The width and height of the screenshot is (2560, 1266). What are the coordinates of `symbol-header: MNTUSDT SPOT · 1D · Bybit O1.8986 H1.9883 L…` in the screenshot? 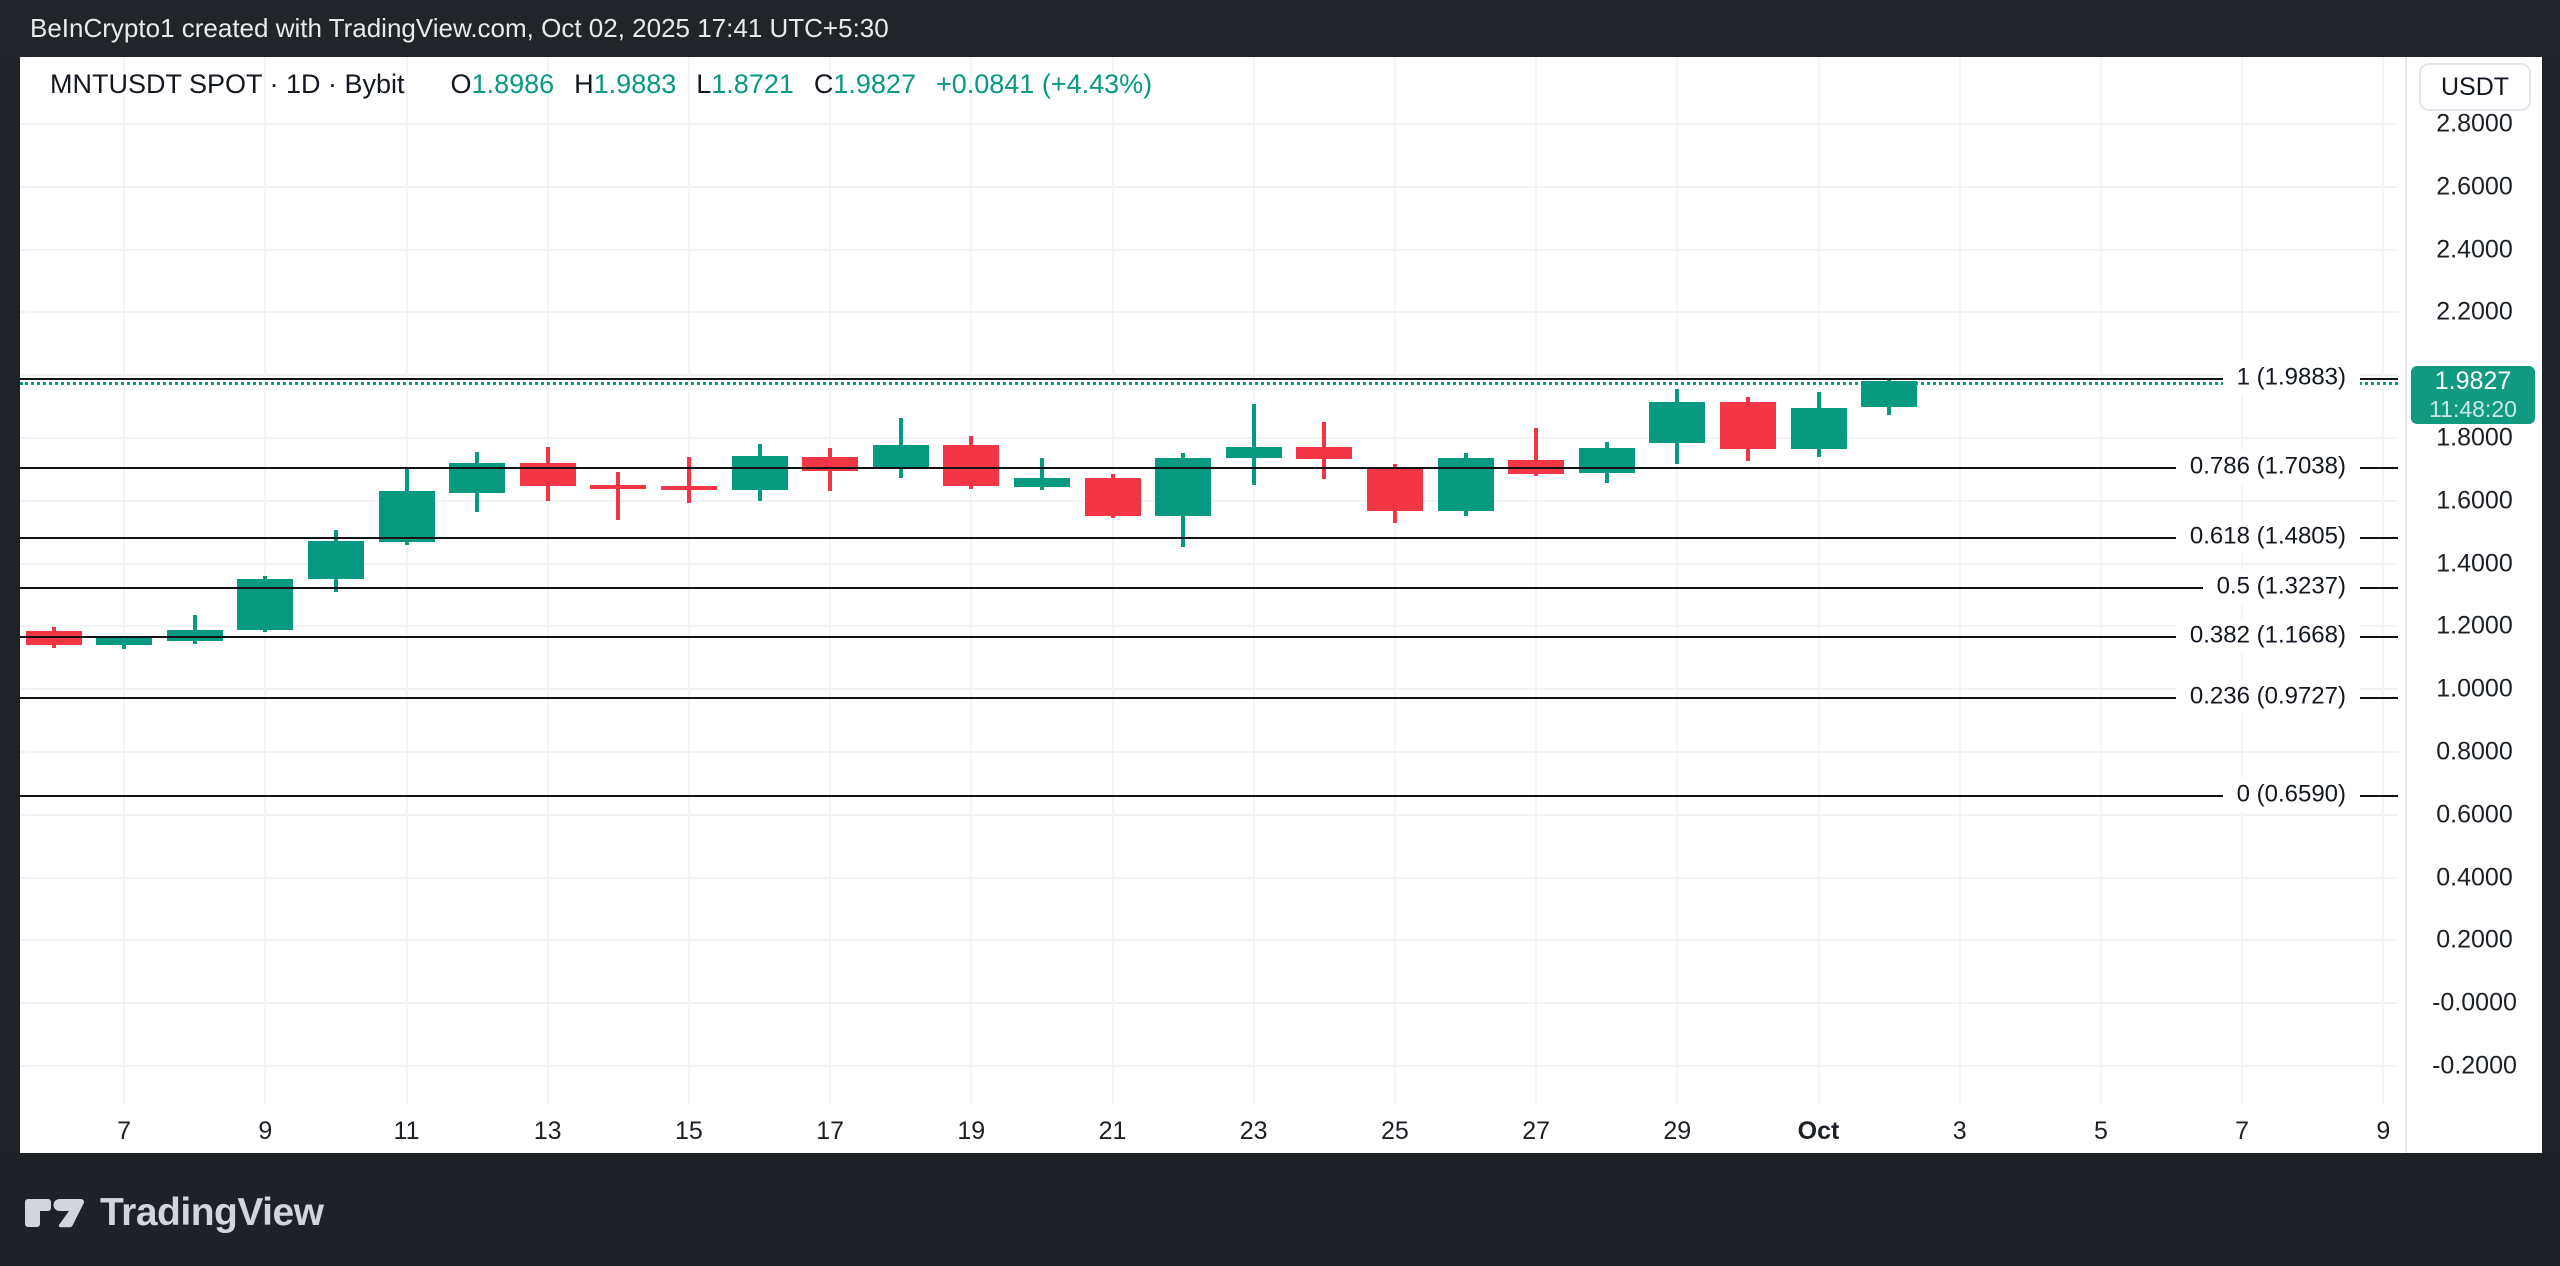 It's located at (601, 84).